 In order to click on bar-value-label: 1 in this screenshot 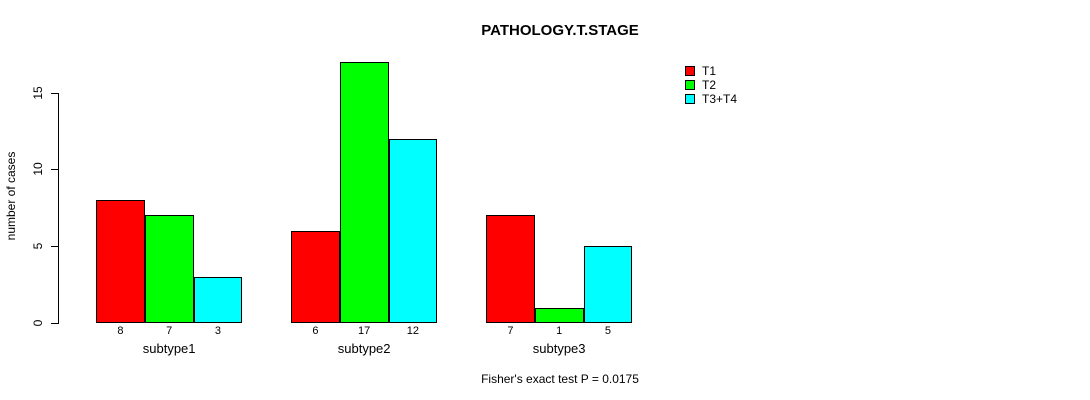, I will do `click(559, 331)`.